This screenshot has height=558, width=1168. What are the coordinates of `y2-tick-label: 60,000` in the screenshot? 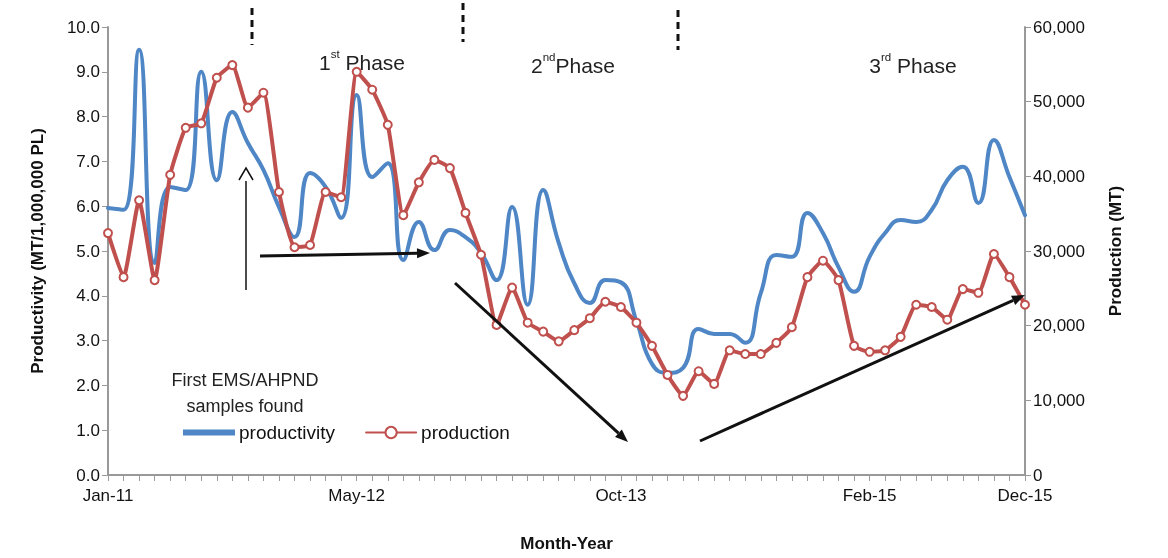 It's located at (1059, 27).